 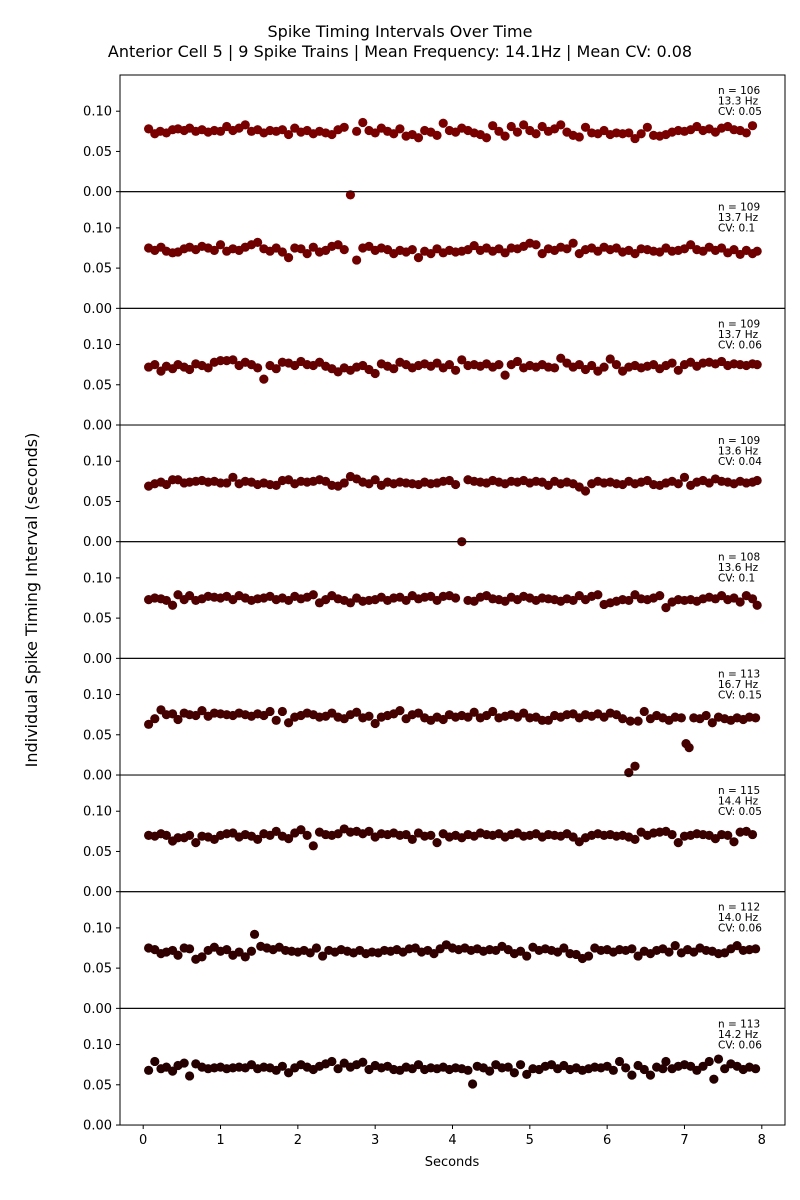 What do you see at coordinates (607, 1140) in the screenshot?
I see `x-tick-label: 6` at bounding box center [607, 1140].